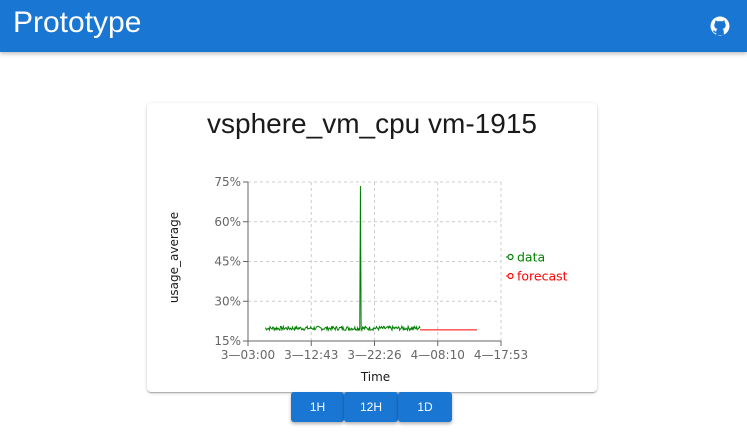 This screenshot has height=442, width=747. Describe the element at coordinates (248, 355) in the screenshot. I see `x-tick-label: 3—03:00` at that location.